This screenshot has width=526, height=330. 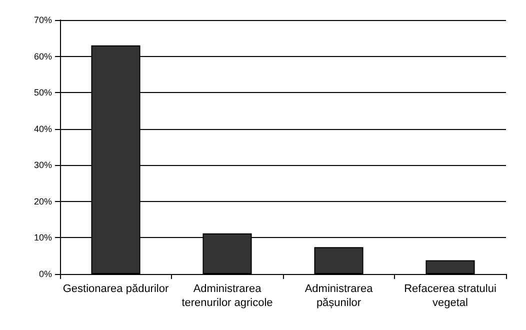 What do you see at coordinates (43, 129) in the screenshot?
I see `y-tick-label: 40%` at bounding box center [43, 129].